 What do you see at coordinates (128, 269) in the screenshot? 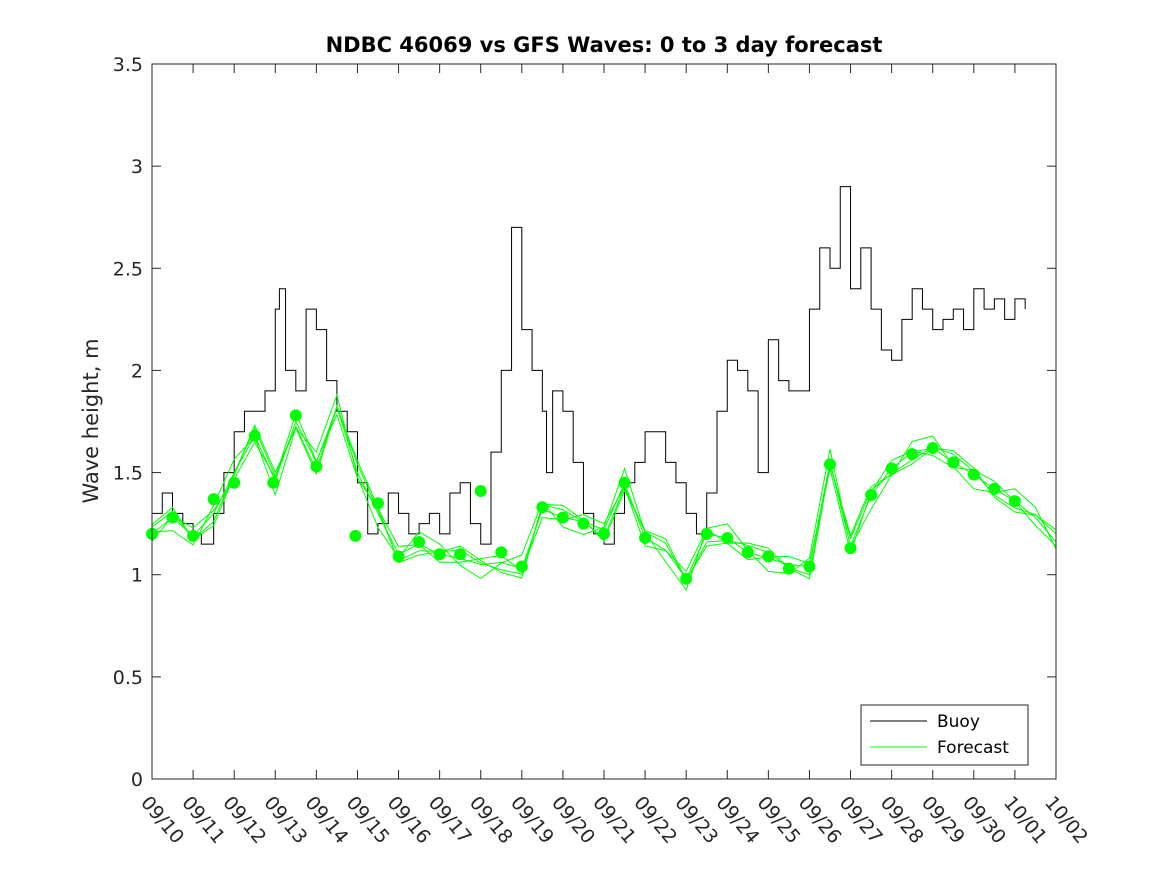
I see `y-tick-label: 2.5` at bounding box center [128, 269].